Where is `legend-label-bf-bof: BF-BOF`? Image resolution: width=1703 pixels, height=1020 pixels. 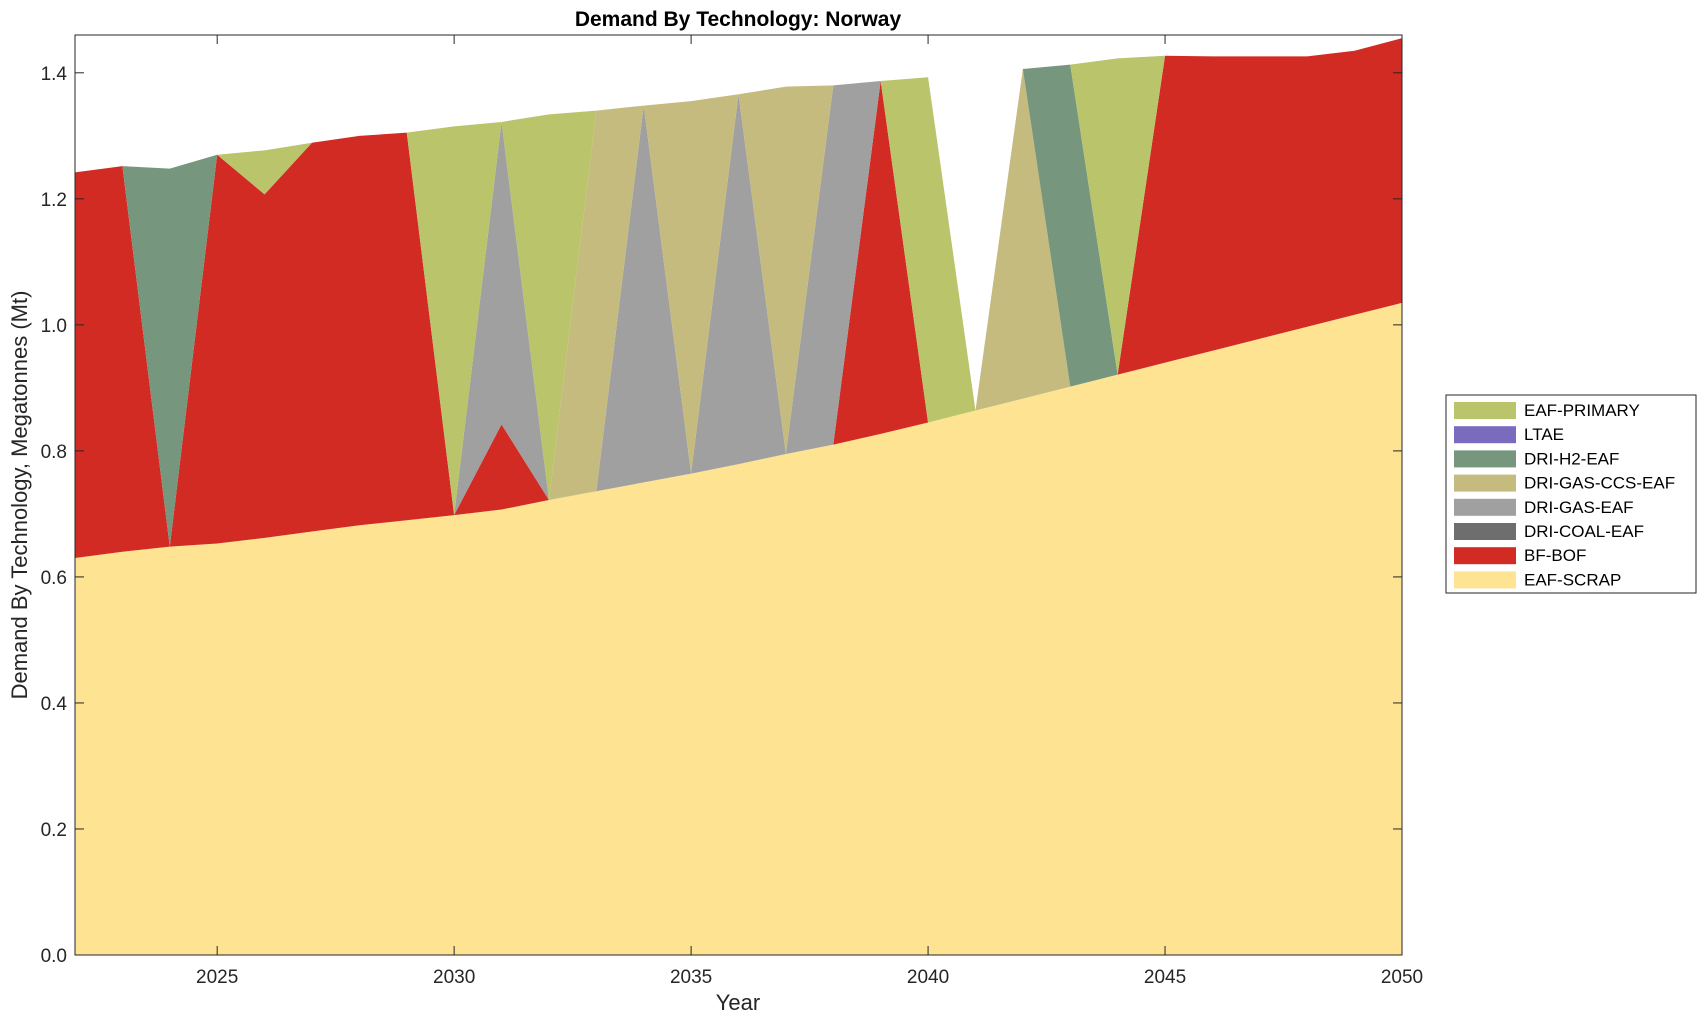 legend-label-bf-bof: BF-BOF is located at coordinates (1555, 555).